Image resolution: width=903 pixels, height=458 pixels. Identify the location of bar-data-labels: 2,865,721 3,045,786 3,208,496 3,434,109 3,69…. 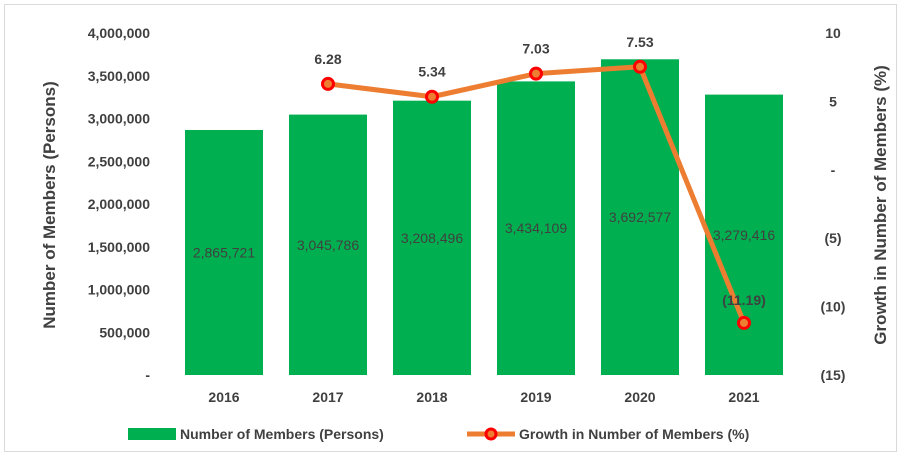
(484, 234).